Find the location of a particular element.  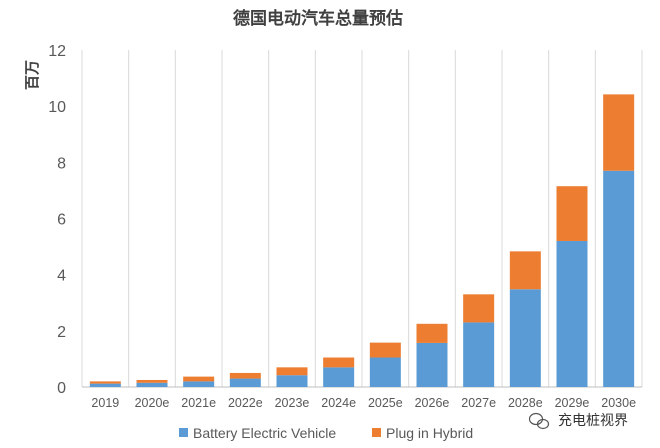

y-tick-label: 6 is located at coordinates (61, 220).